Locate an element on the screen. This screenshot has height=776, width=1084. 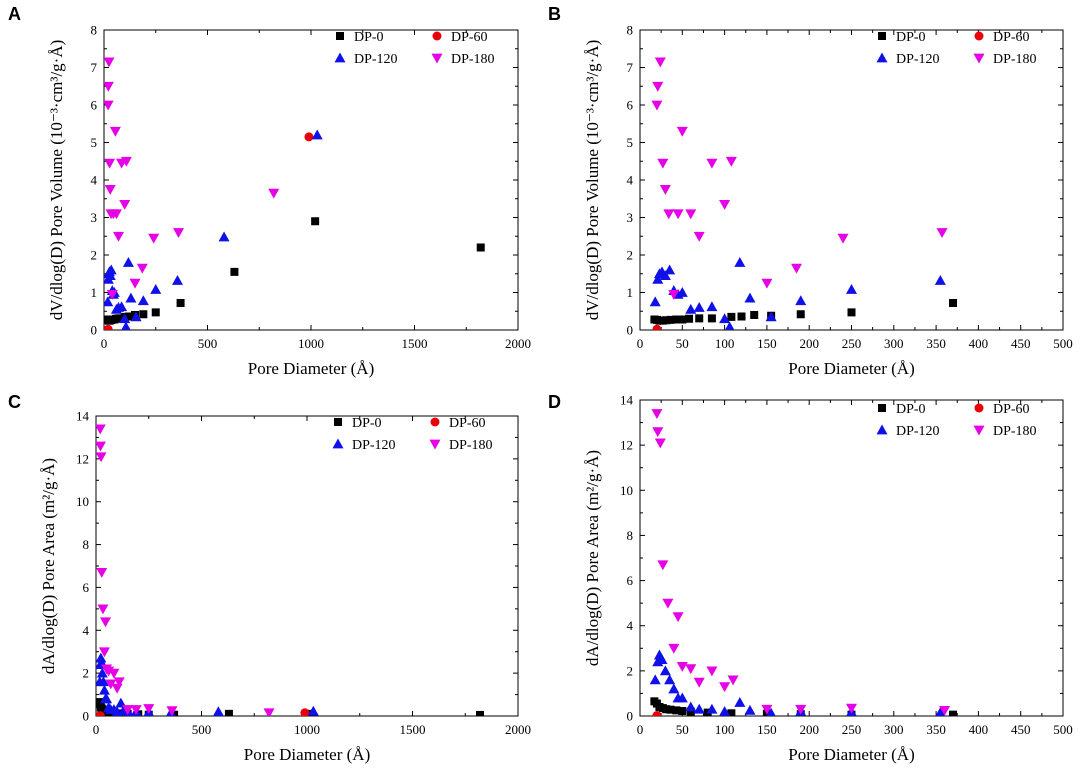
x-tick-label: 0 is located at coordinates (104, 343).